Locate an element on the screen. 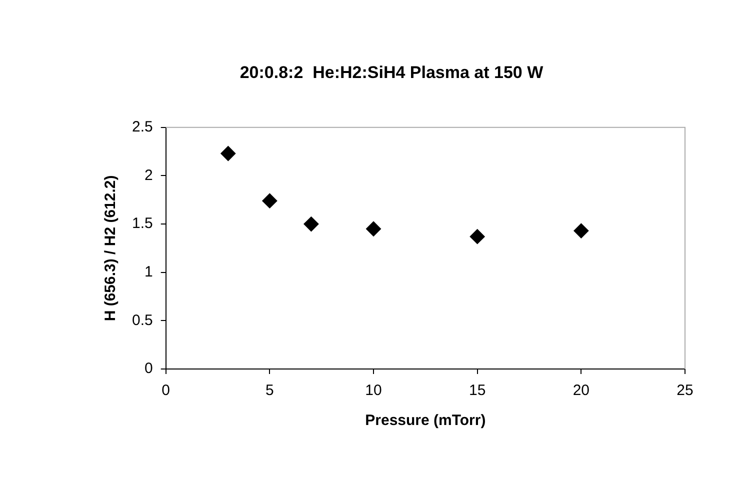 The image size is (748, 492). y-tick-label: 2.5 is located at coordinates (142, 127).